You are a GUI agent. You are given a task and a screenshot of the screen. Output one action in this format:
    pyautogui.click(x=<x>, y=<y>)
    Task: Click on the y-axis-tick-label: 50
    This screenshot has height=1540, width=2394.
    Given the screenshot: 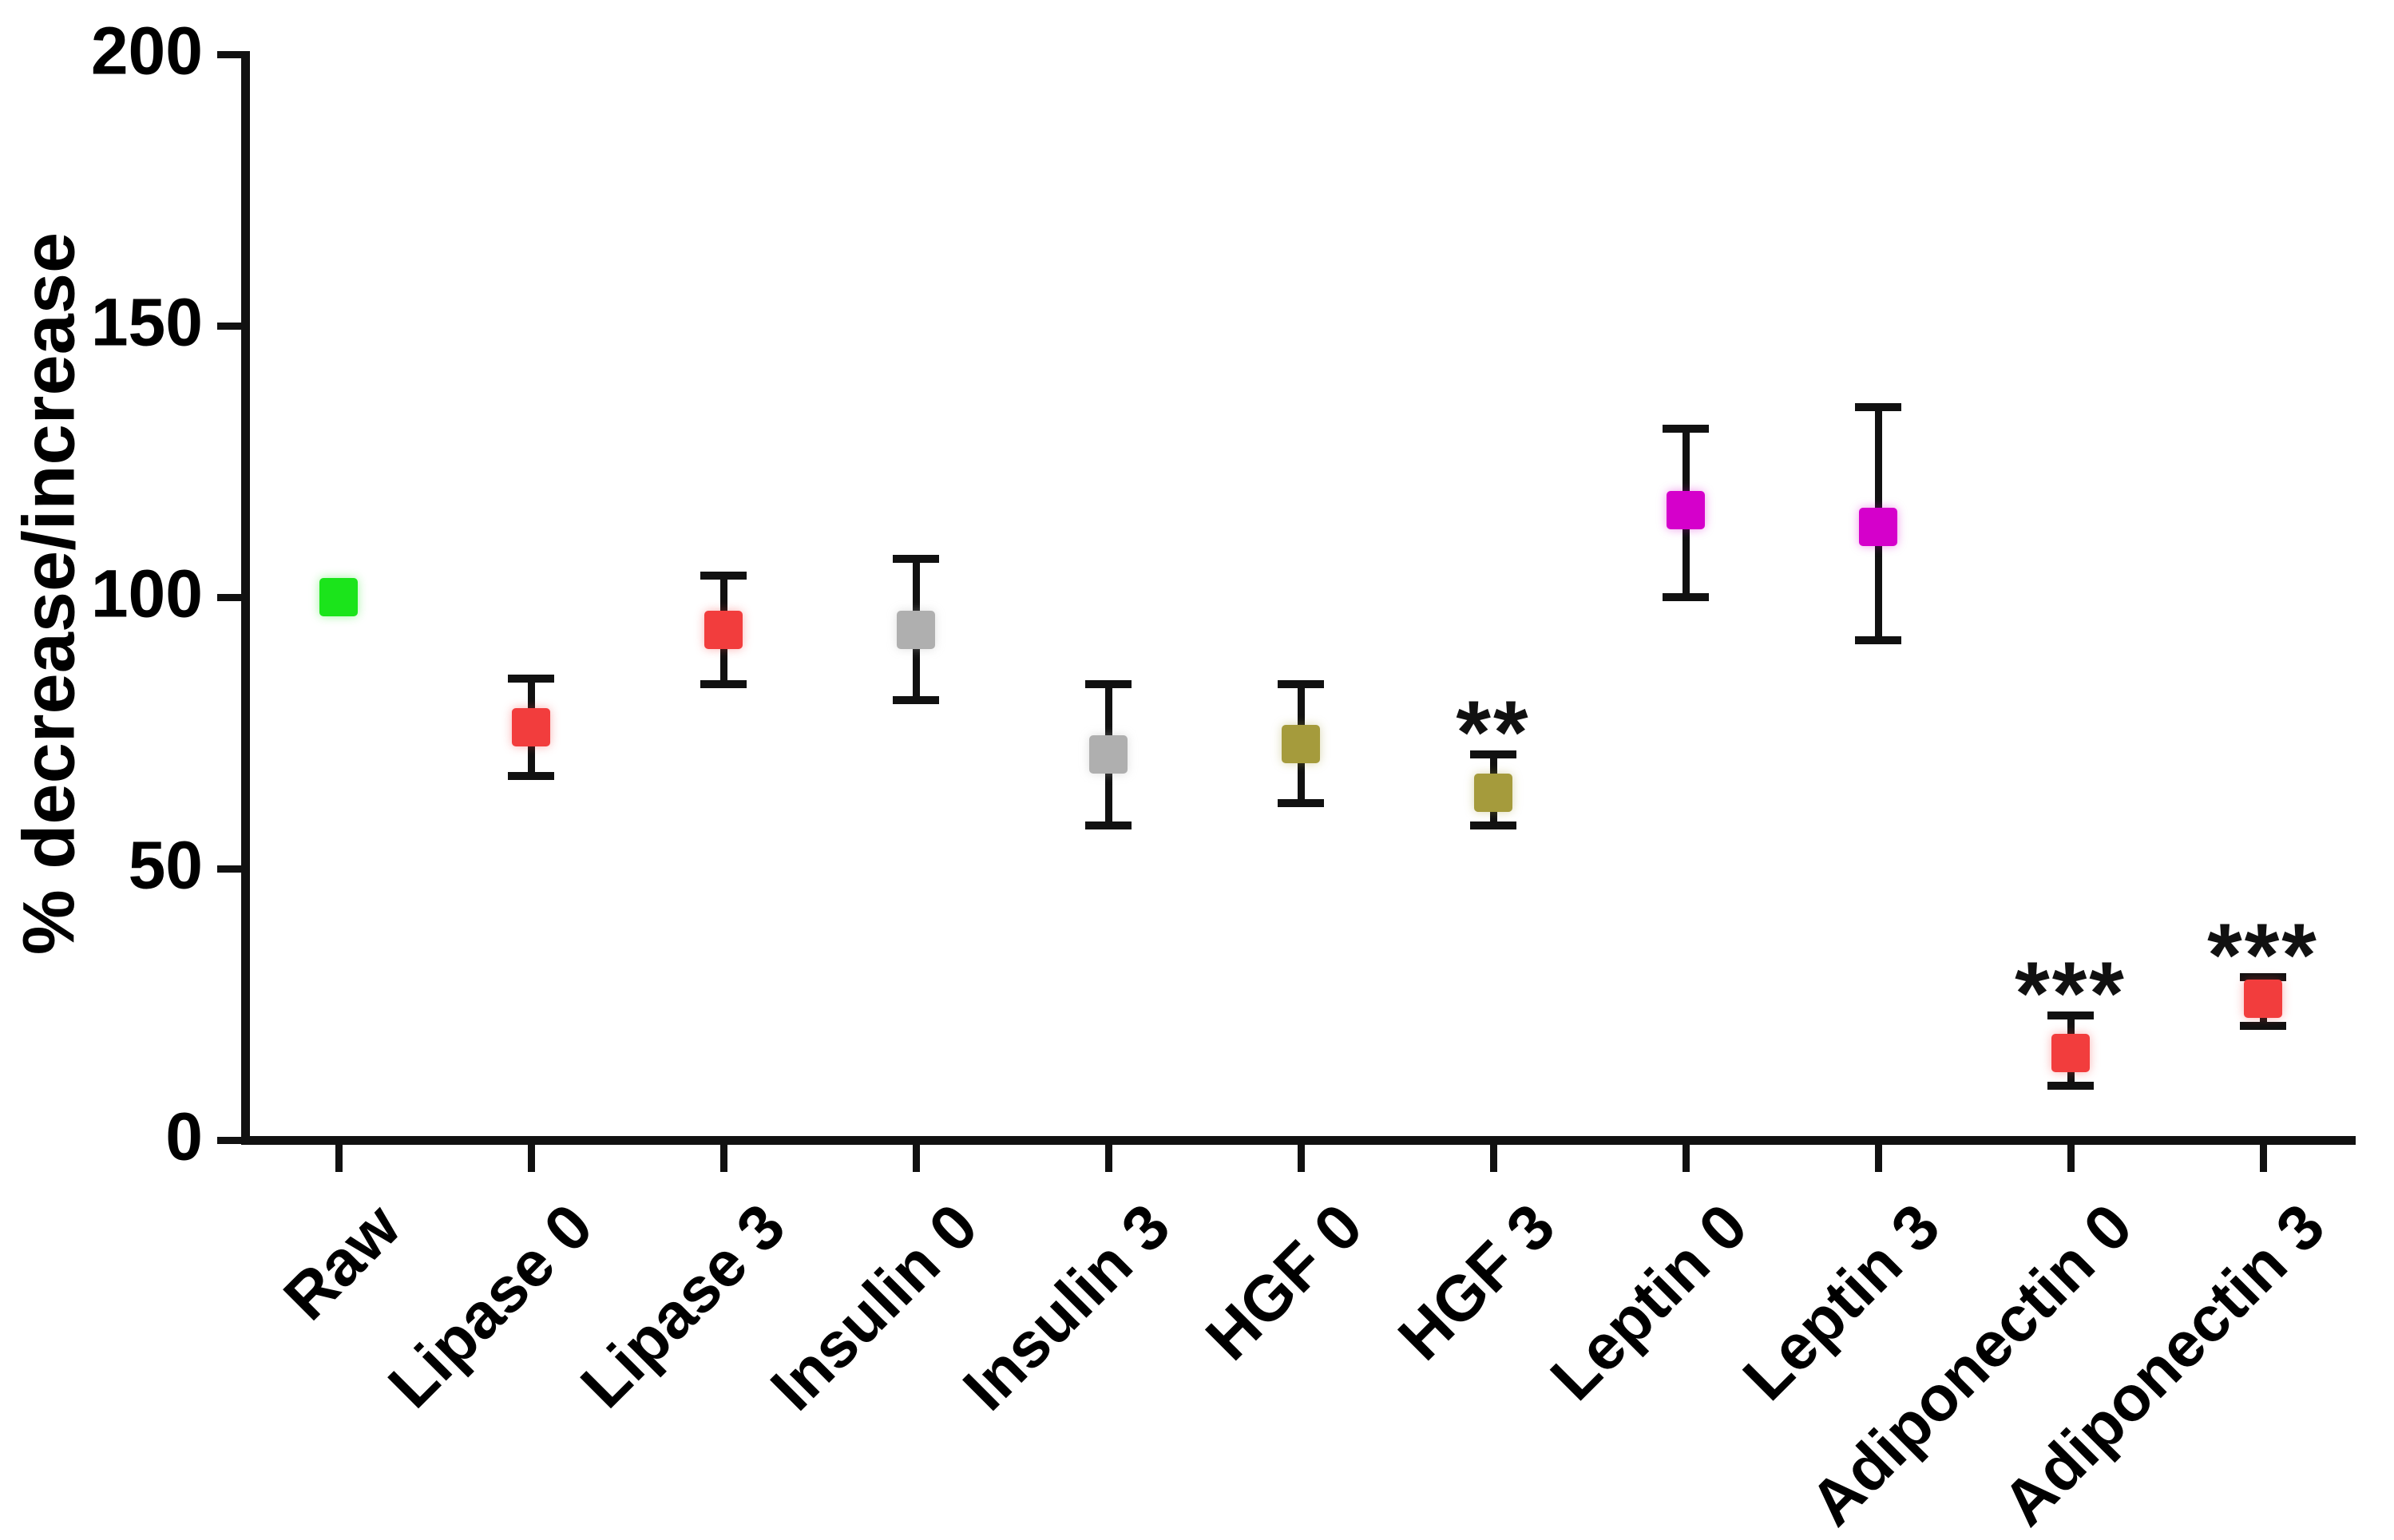 What is the action you would take?
    pyautogui.click(x=165, y=865)
    